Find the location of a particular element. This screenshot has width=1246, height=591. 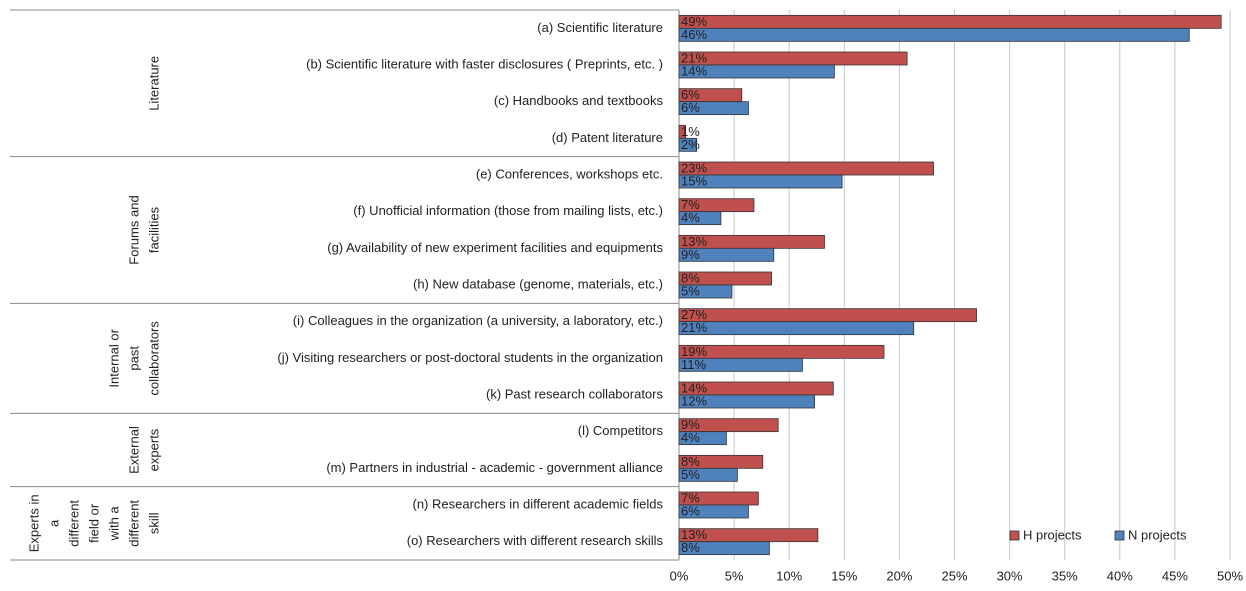

y-tick-label: (l) Competitors is located at coordinates (621, 430).